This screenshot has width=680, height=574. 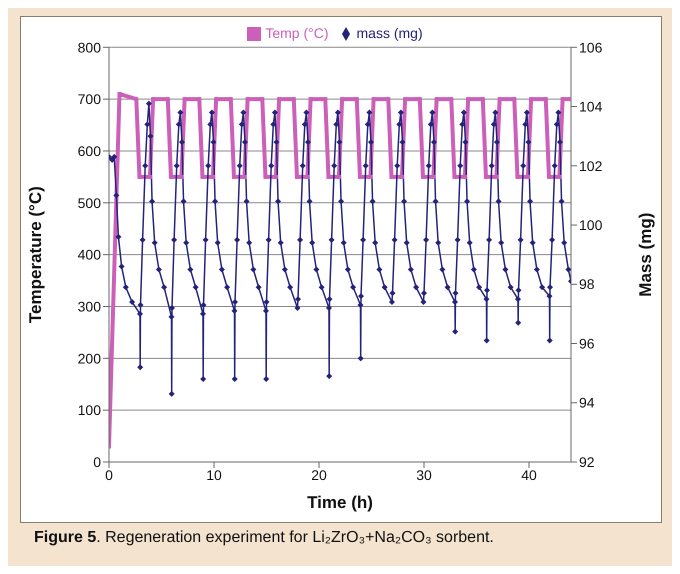 I want to click on y-axis-title: Temperature (°C), so click(x=36, y=255).